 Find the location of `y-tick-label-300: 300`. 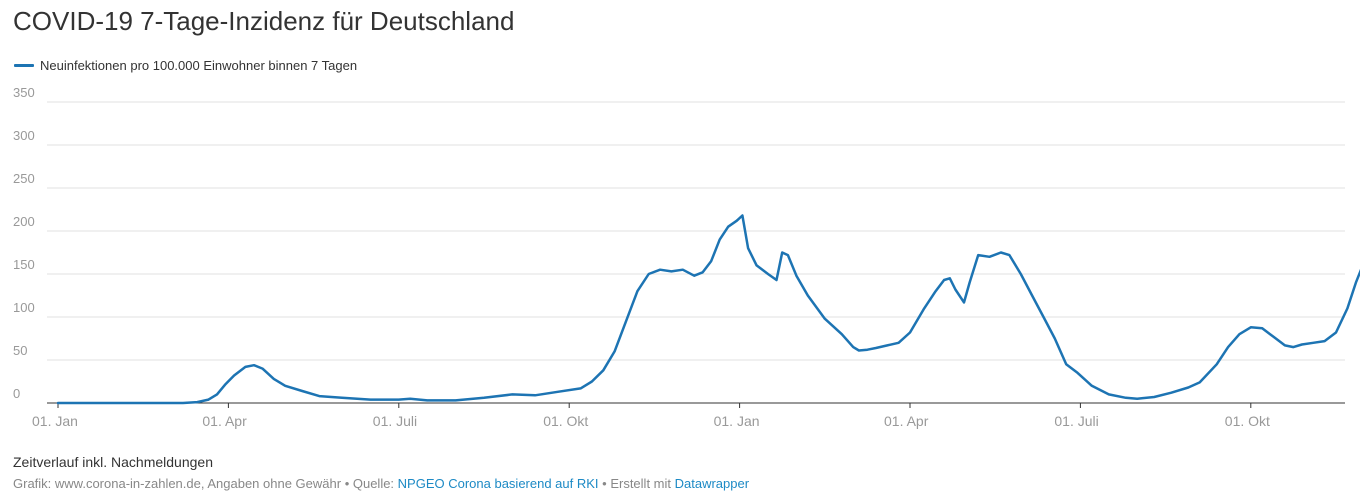

y-tick-label-300: 300 is located at coordinates (24, 135).